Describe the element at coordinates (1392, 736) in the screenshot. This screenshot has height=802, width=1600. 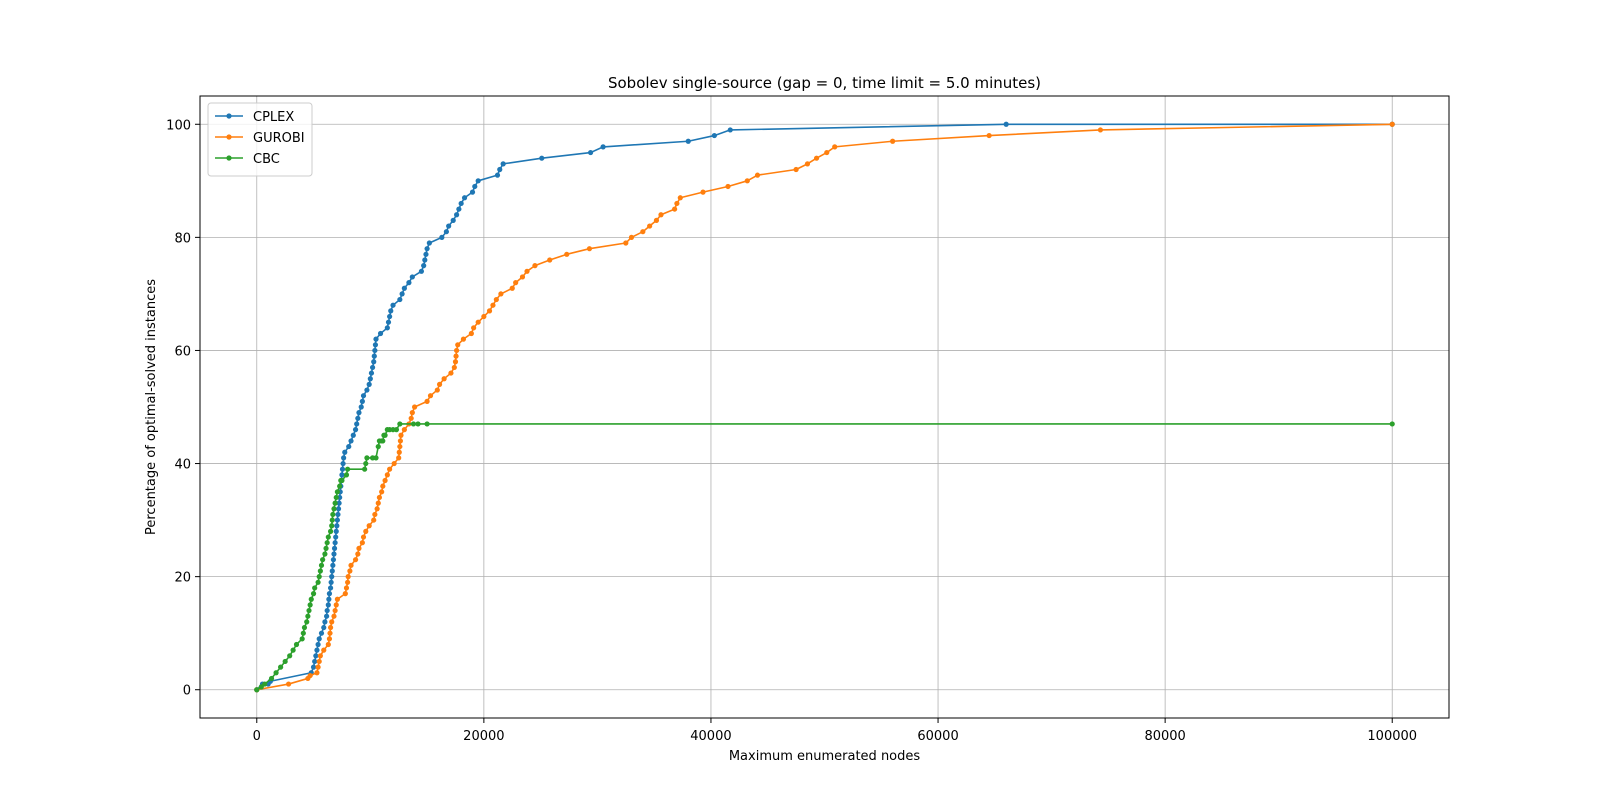
I see `x-tick-label: 100000` at that location.